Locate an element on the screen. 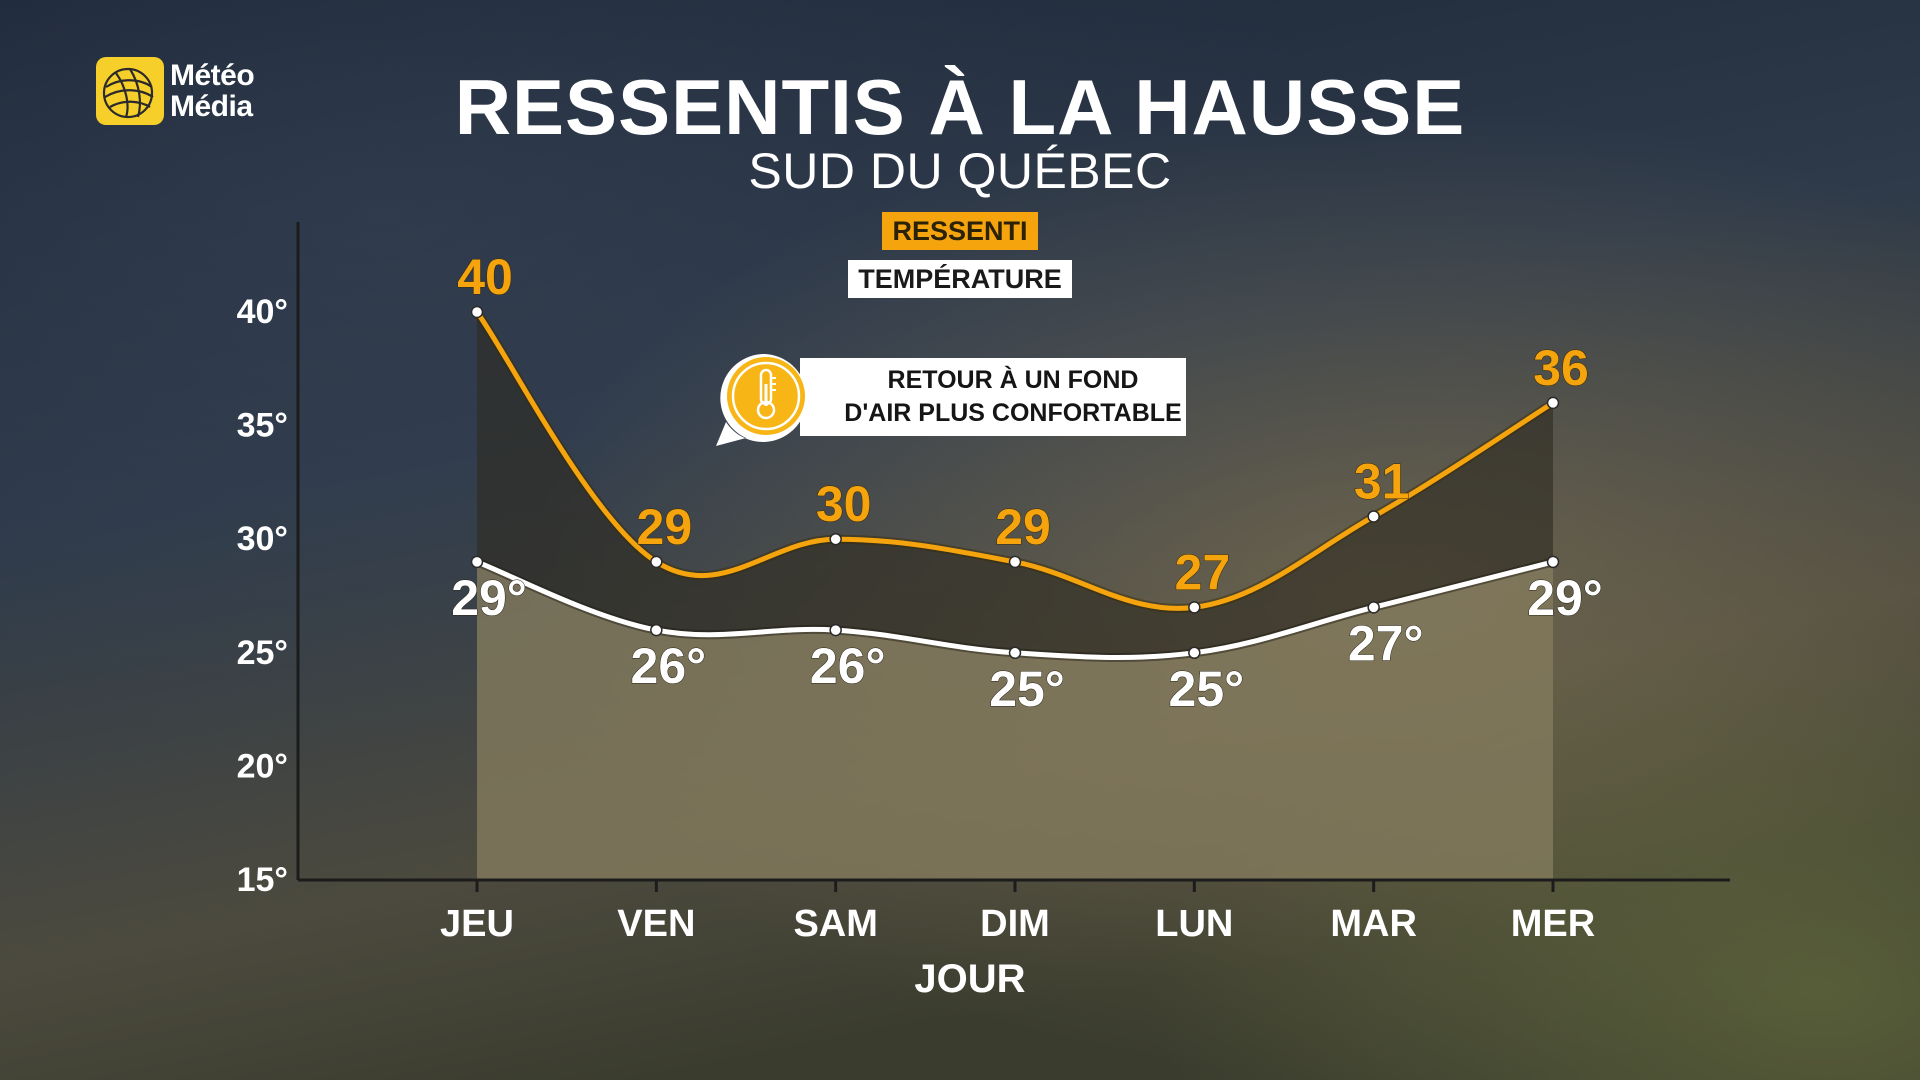 This screenshot has width=1920, height=1080. temperature-data-label: 27° is located at coordinates (1386, 643).